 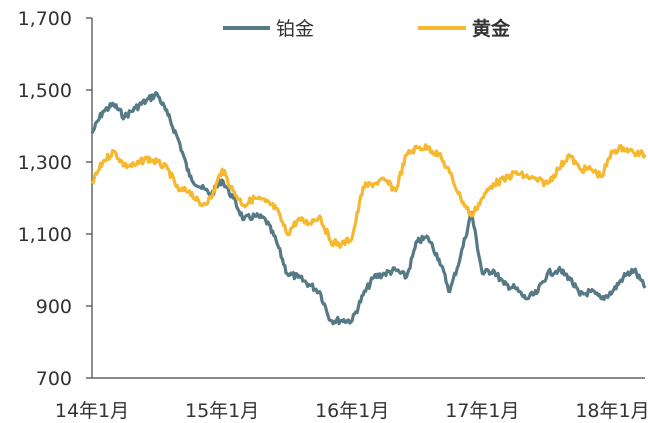 I want to click on legend-label-gold: 黄金, so click(x=491, y=28).